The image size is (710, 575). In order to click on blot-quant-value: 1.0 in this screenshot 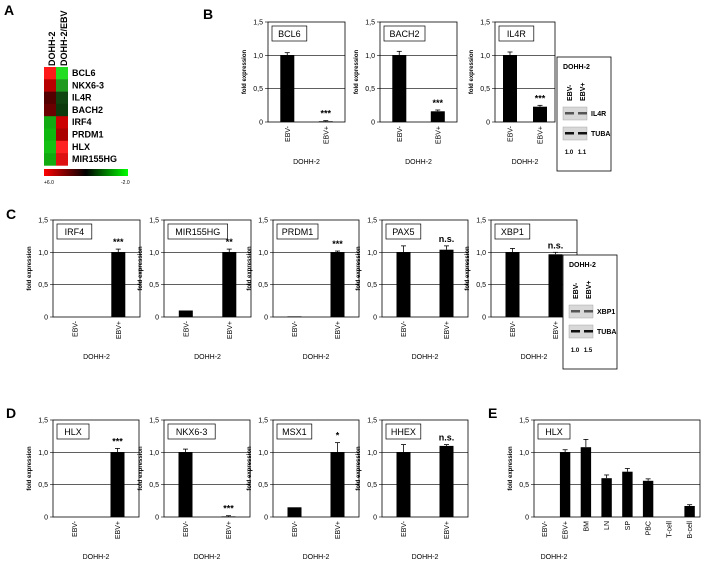, I will do `click(575, 351)`.